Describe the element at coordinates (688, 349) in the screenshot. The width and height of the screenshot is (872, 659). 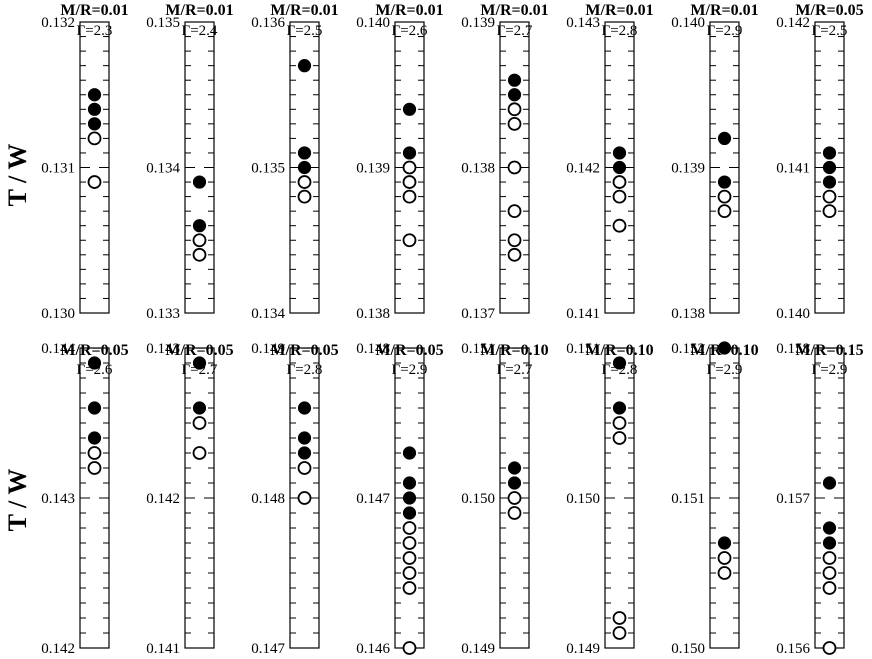
I see `y-tick-label: 0.152` at that location.